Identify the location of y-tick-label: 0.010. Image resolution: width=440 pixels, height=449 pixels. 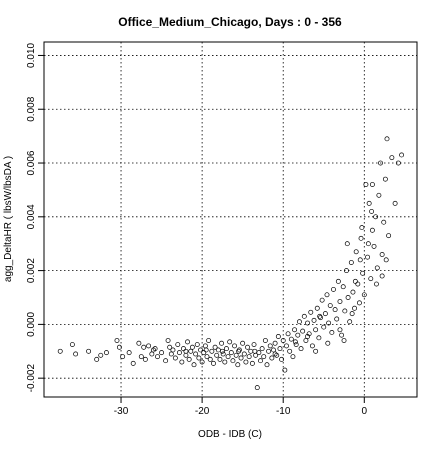
(31, 54).